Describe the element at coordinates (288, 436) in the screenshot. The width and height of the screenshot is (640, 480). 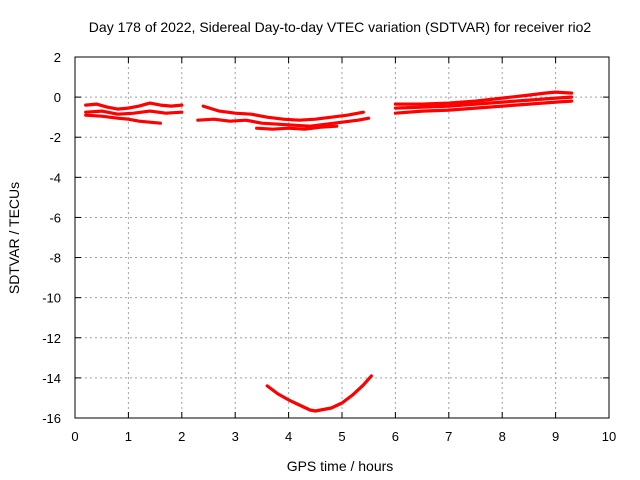
I see `x-tick-label: 4` at that location.